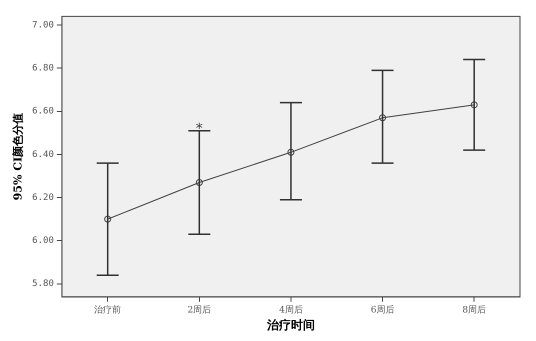 The height and width of the screenshot is (341, 536). Describe the element at coordinates (290, 325) in the screenshot. I see `x-axis-title: 治疗时间` at that location.